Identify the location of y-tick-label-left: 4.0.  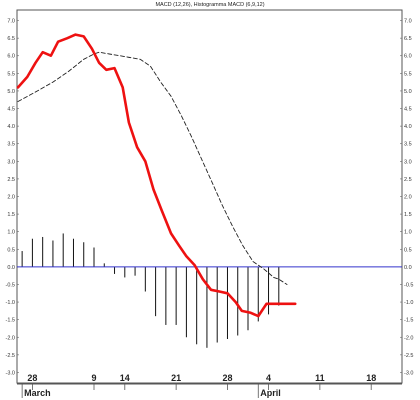
(11, 127).